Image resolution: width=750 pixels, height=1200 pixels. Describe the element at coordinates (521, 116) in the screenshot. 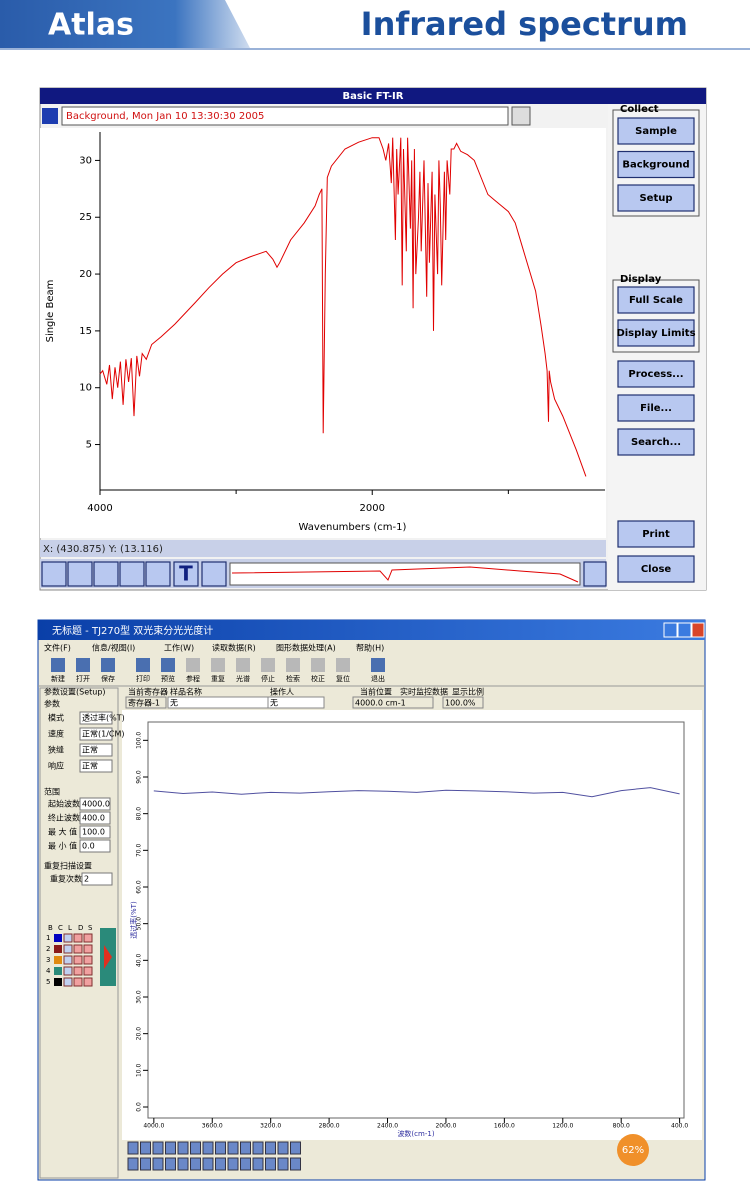

I see `info-dropdown` at that location.